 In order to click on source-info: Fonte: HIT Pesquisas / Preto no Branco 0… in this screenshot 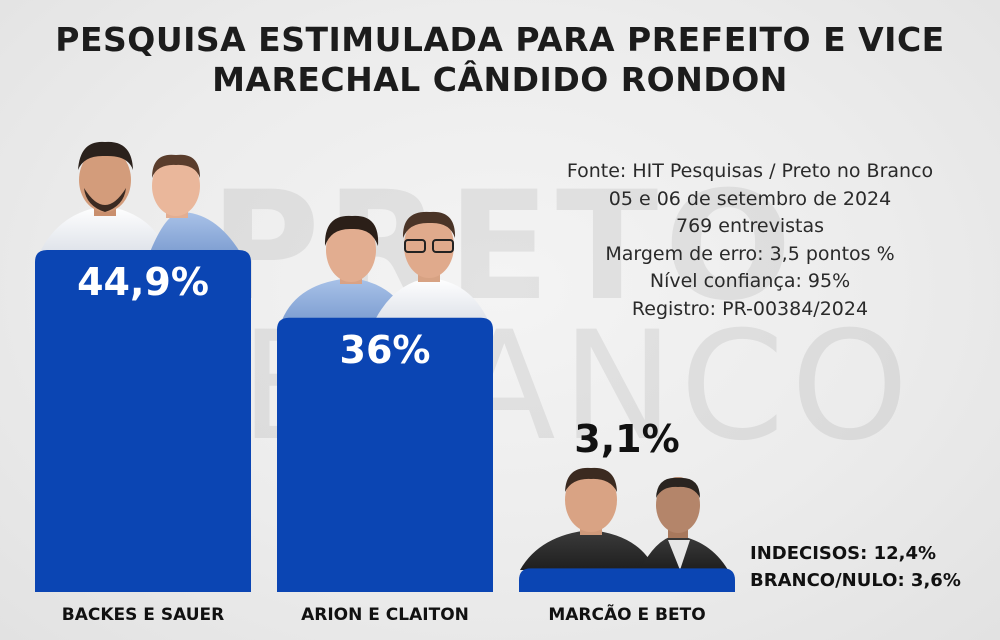, I will do `click(750, 240)`.